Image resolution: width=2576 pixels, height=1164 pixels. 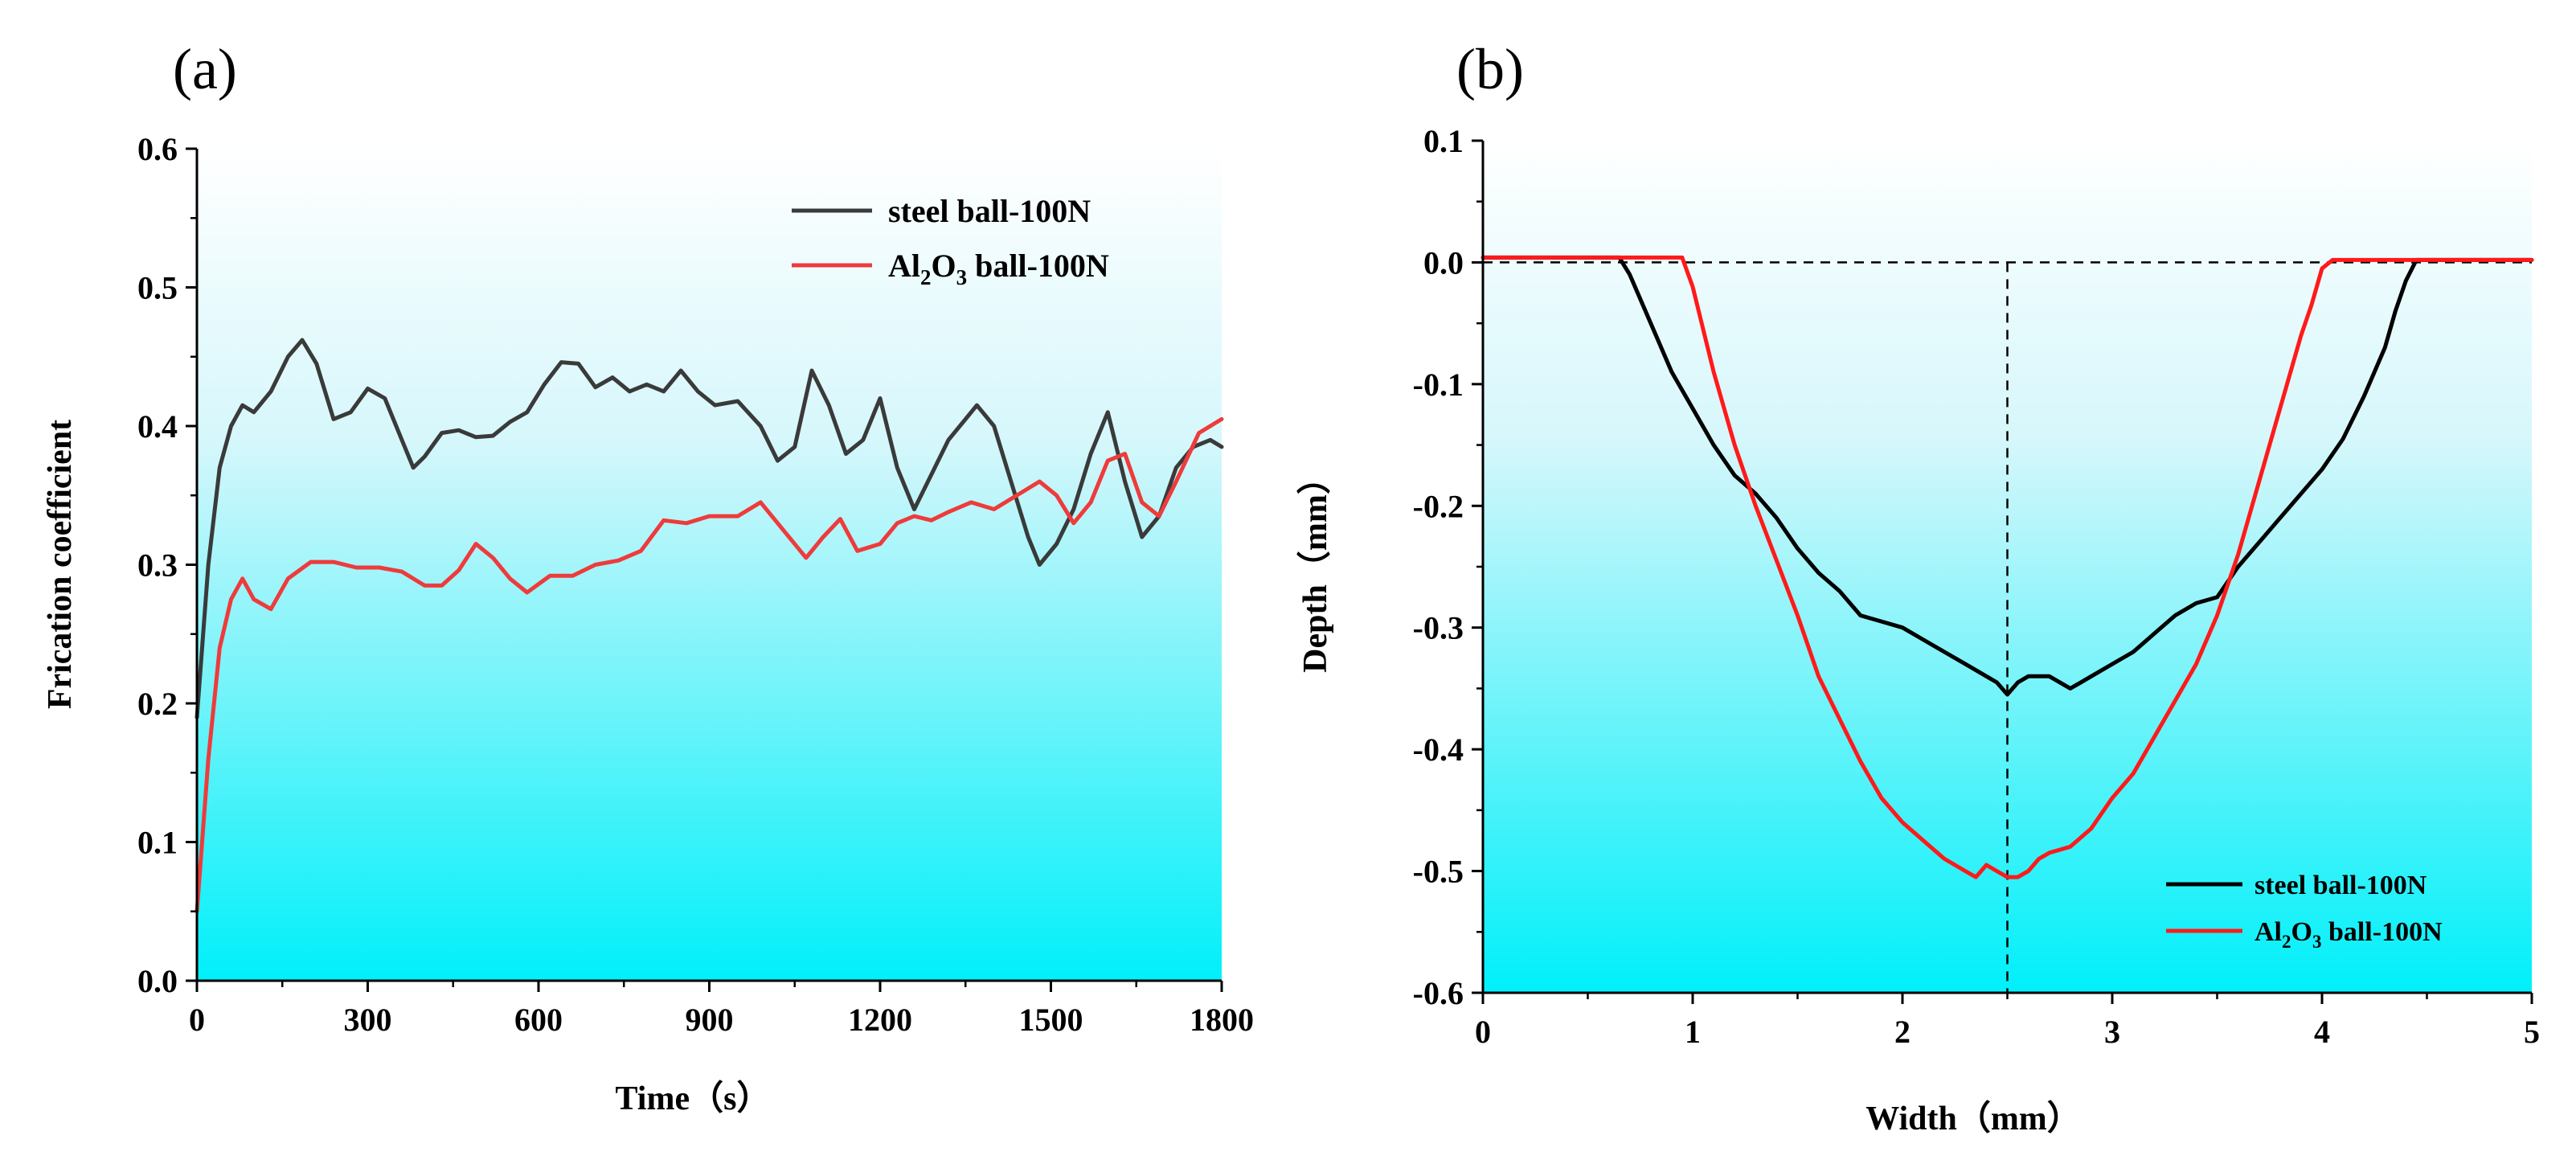 I want to click on y-axis-title: Frication coefficient, so click(x=60, y=564).